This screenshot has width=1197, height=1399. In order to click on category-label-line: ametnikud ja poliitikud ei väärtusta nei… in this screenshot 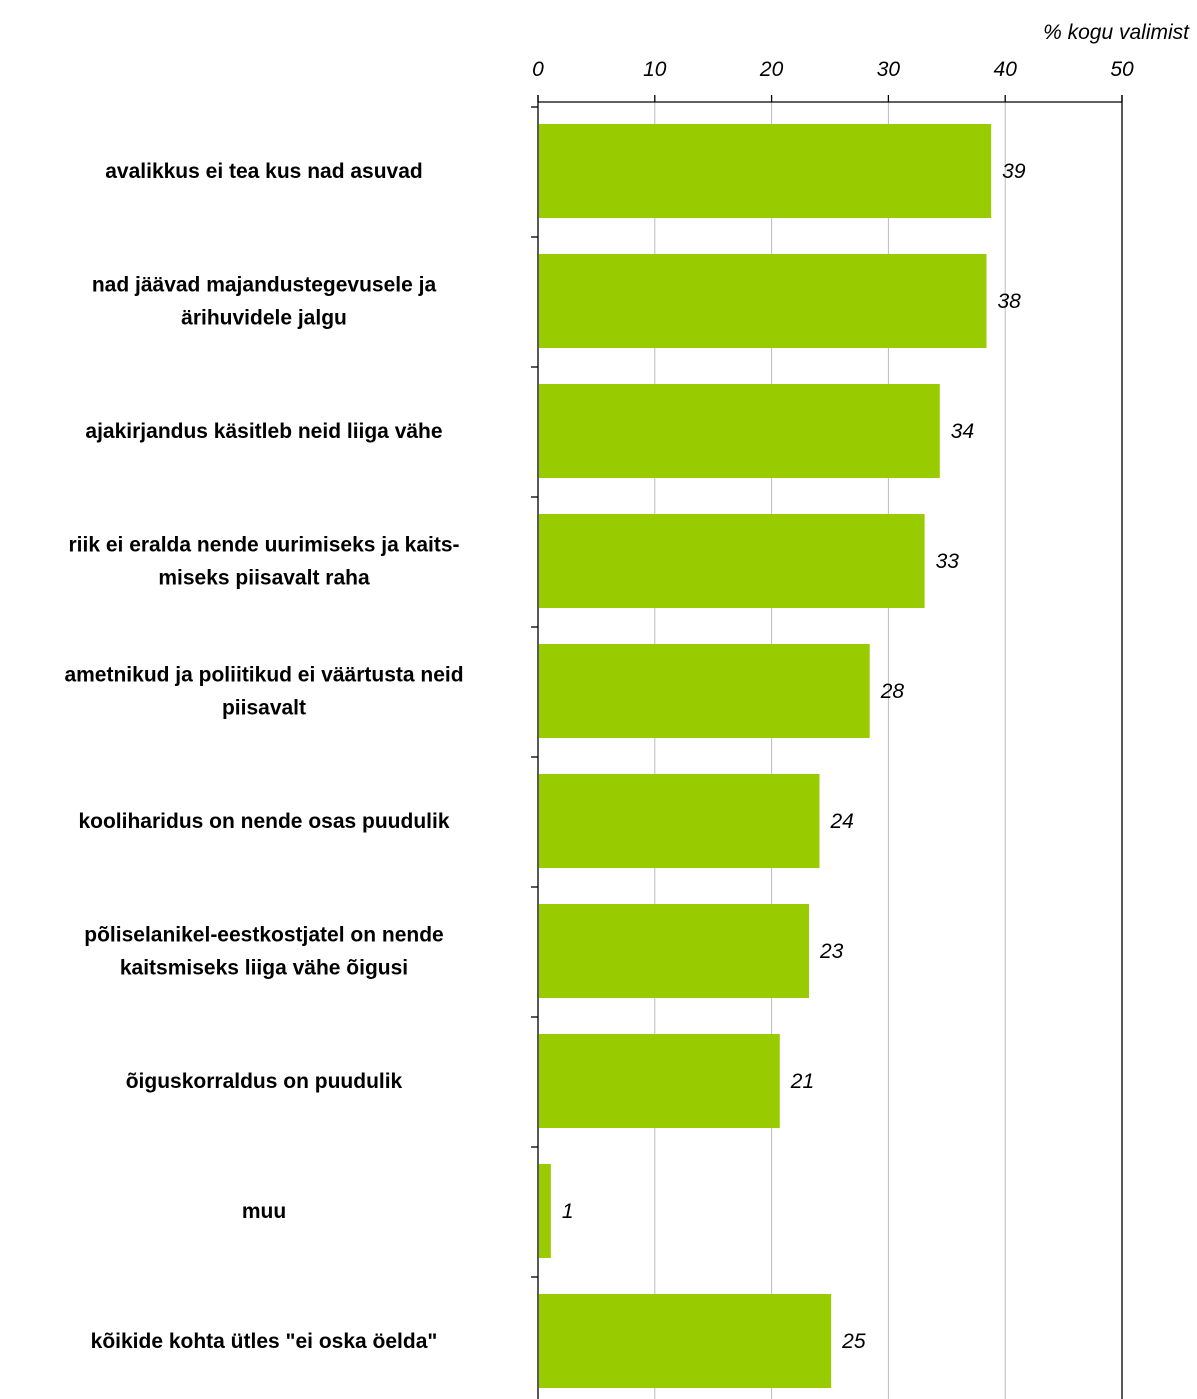, I will do `click(263, 675)`.